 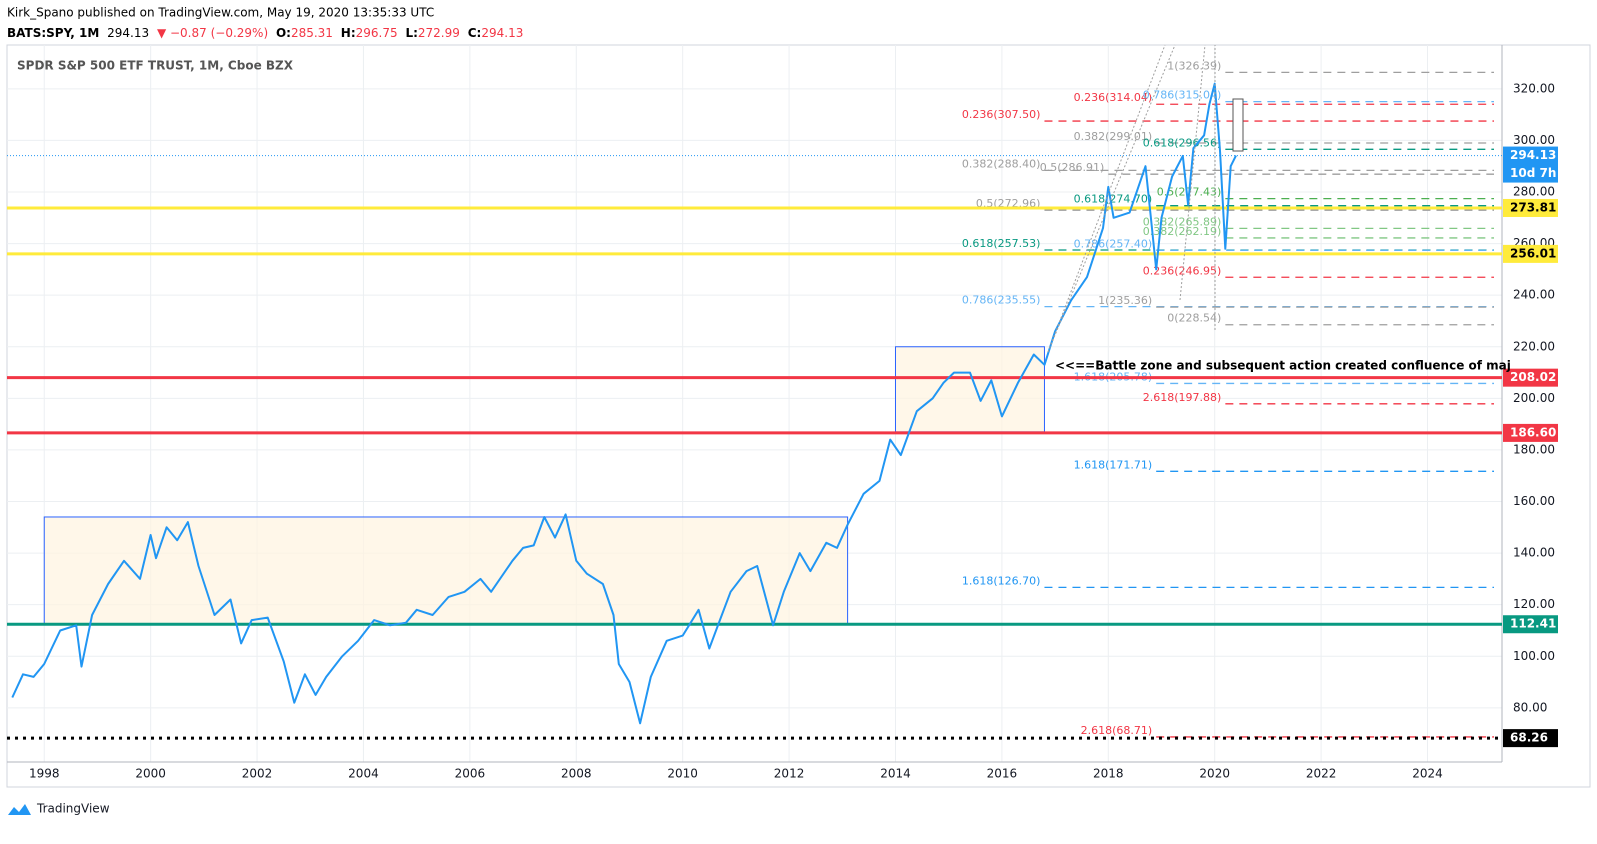 I want to click on y-tick-label: 300.00, so click(x=1534, y=140).